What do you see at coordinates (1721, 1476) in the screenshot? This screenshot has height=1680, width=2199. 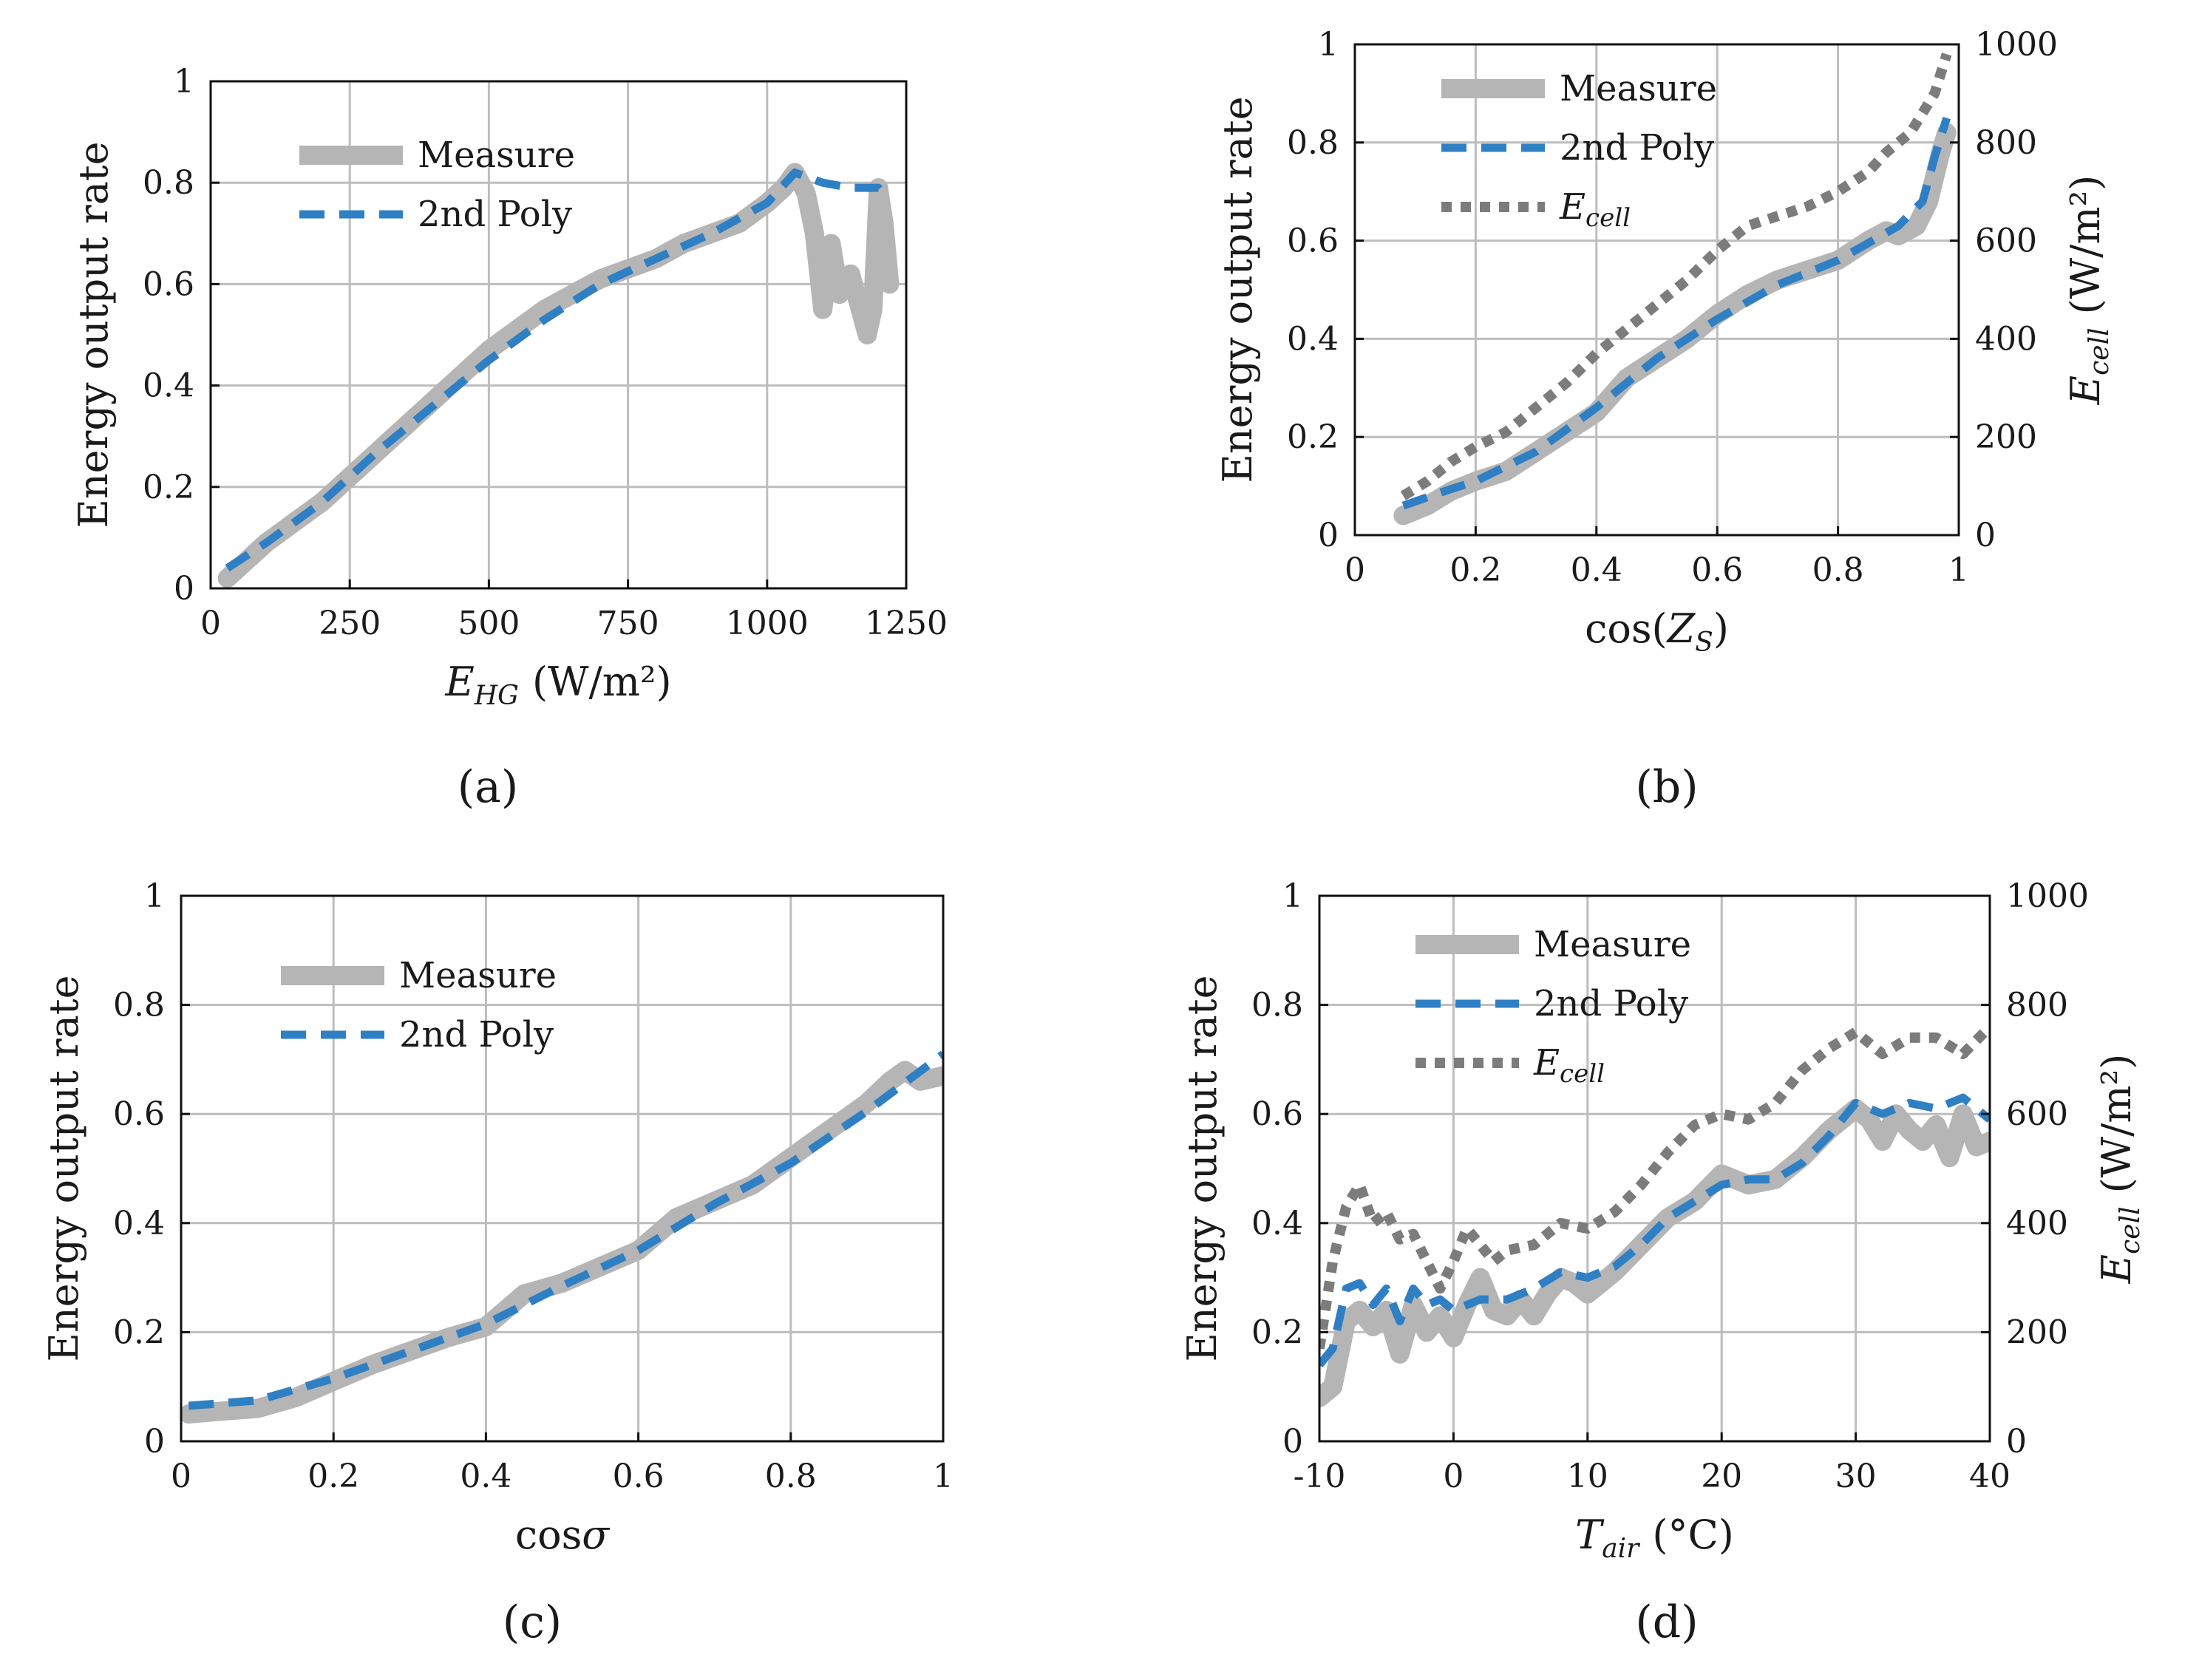 I see `x-tick-label: 20` at bounding box center [1721, 1476].